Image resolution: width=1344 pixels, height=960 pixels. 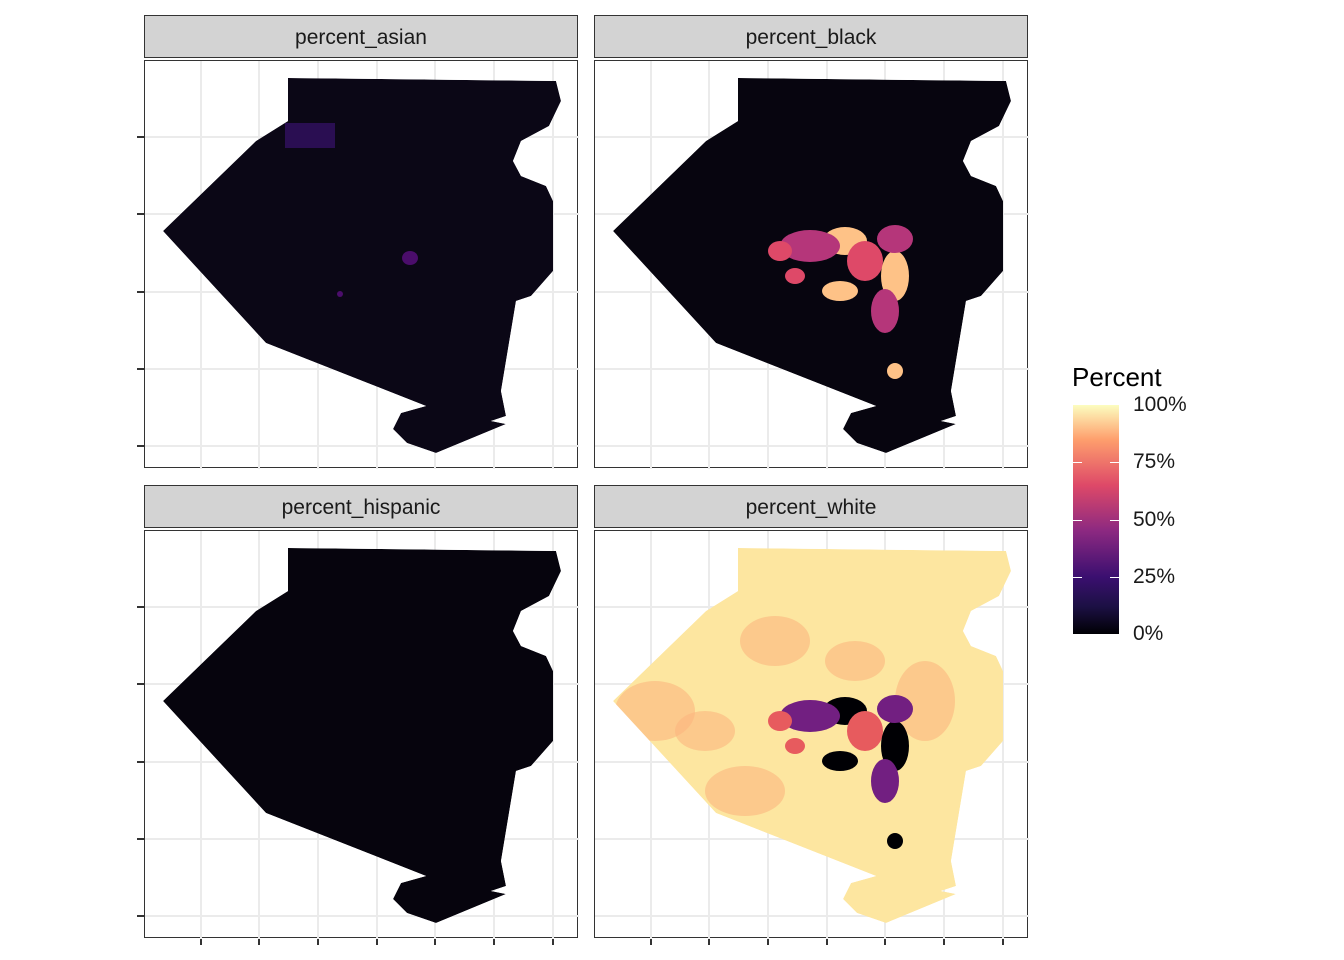 What do you see at coordinates (811, 36) in the screenshot?
I see `facet-strip: percent_black` at bounding box center [811, 36].